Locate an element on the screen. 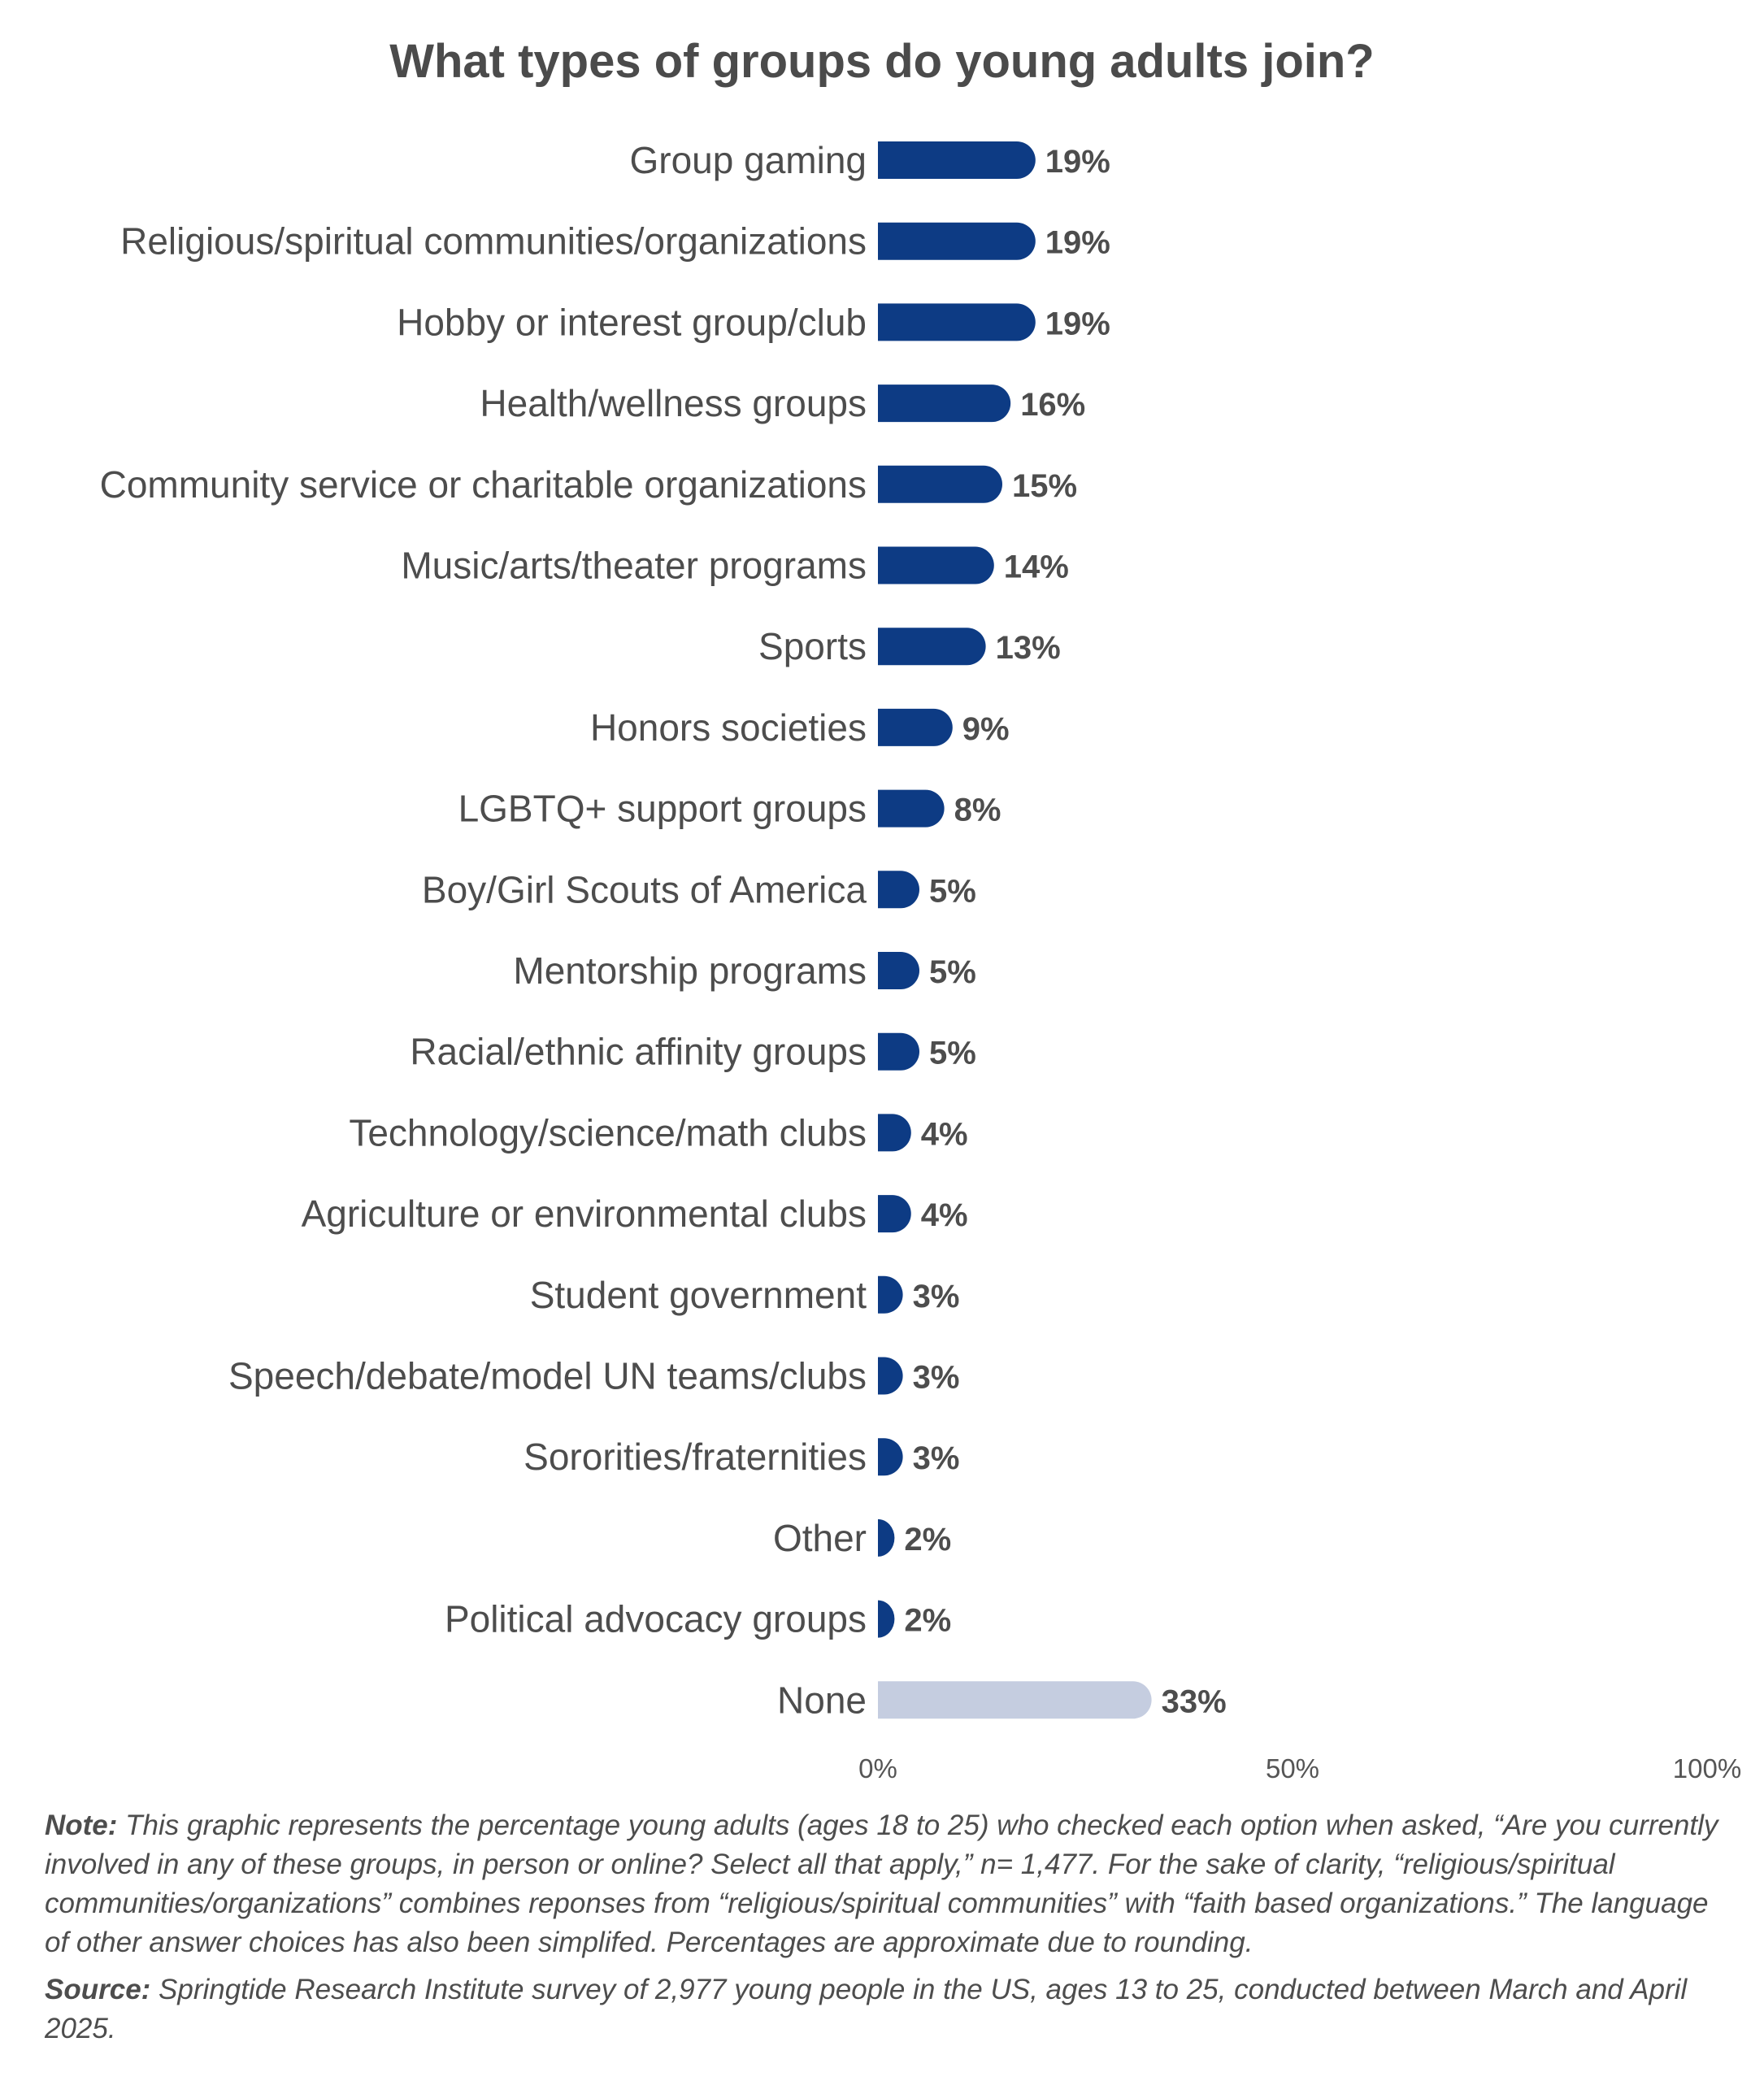  category-label: Sports is located at coordinates (812, 646).